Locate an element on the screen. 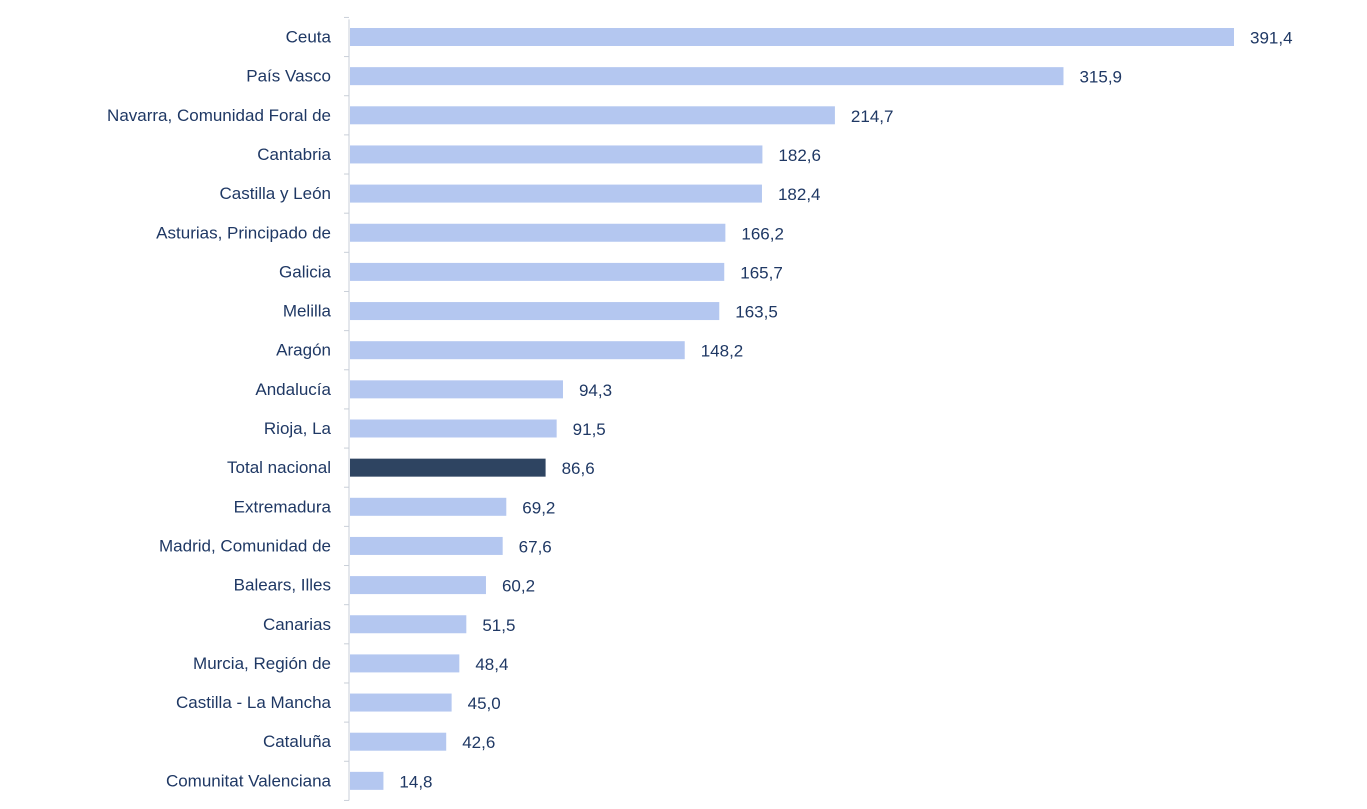  value-label: 391,4 is located at coordinates (1271, 38).